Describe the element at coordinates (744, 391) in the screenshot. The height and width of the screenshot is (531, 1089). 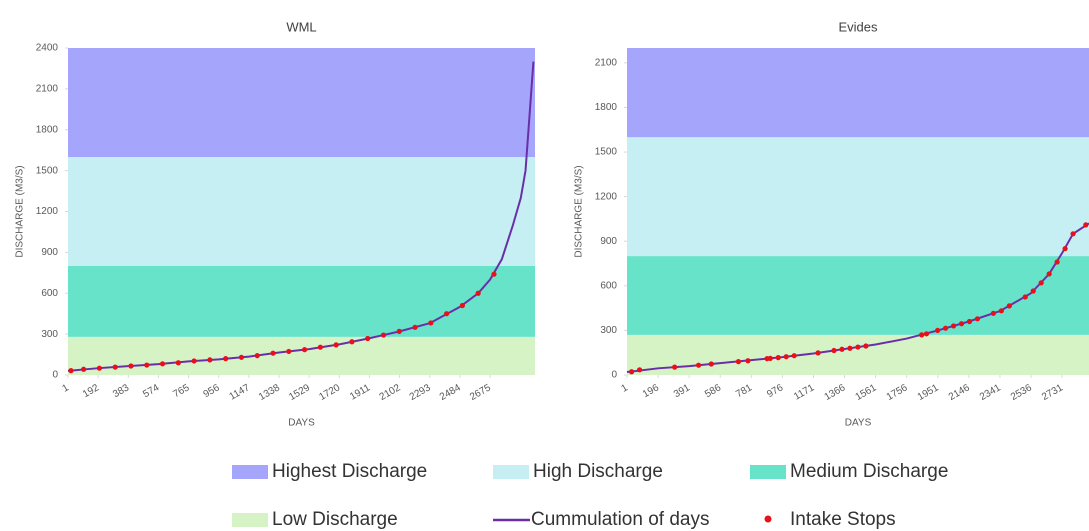
I see `x-tick-label: 781` at that location.